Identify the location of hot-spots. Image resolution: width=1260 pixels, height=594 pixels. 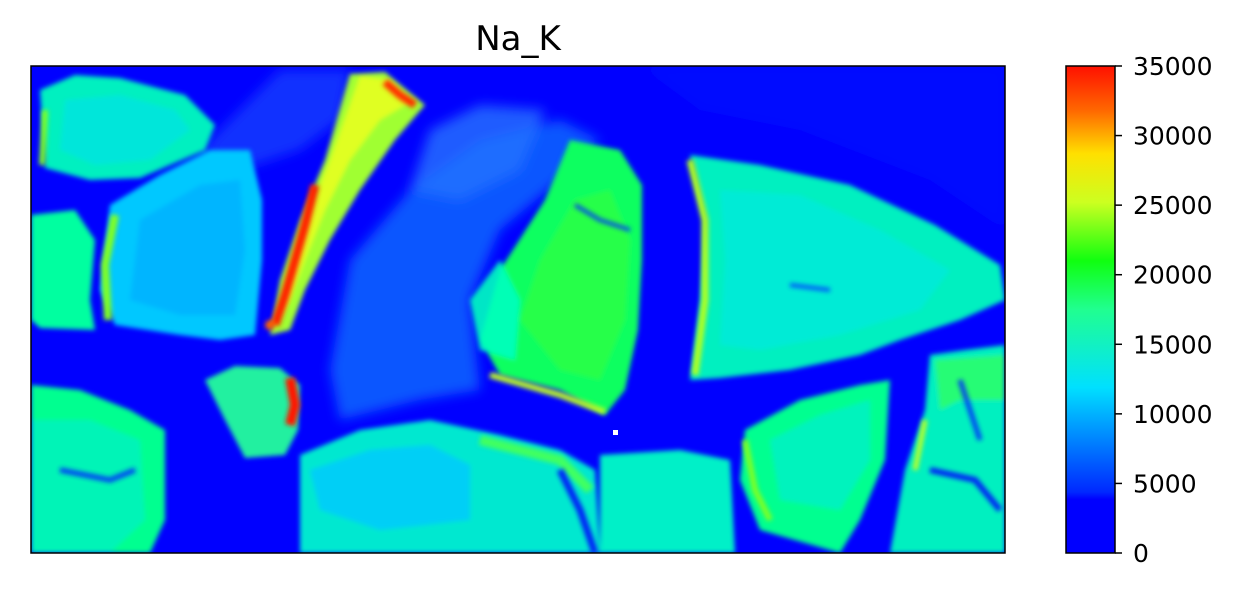
(341, 252).